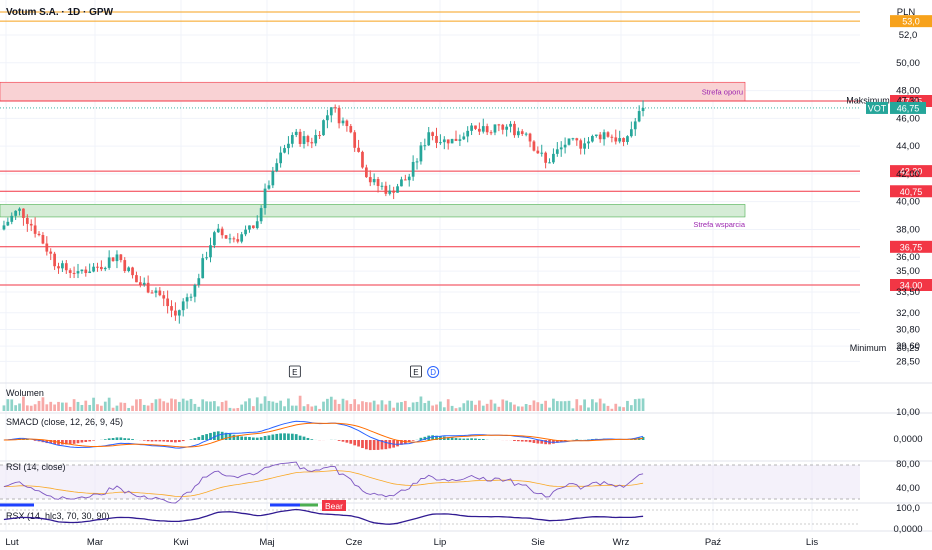 This screenshot has width=932, height=550. I want to click on time-axis-label: Paź, so click(713, 542).